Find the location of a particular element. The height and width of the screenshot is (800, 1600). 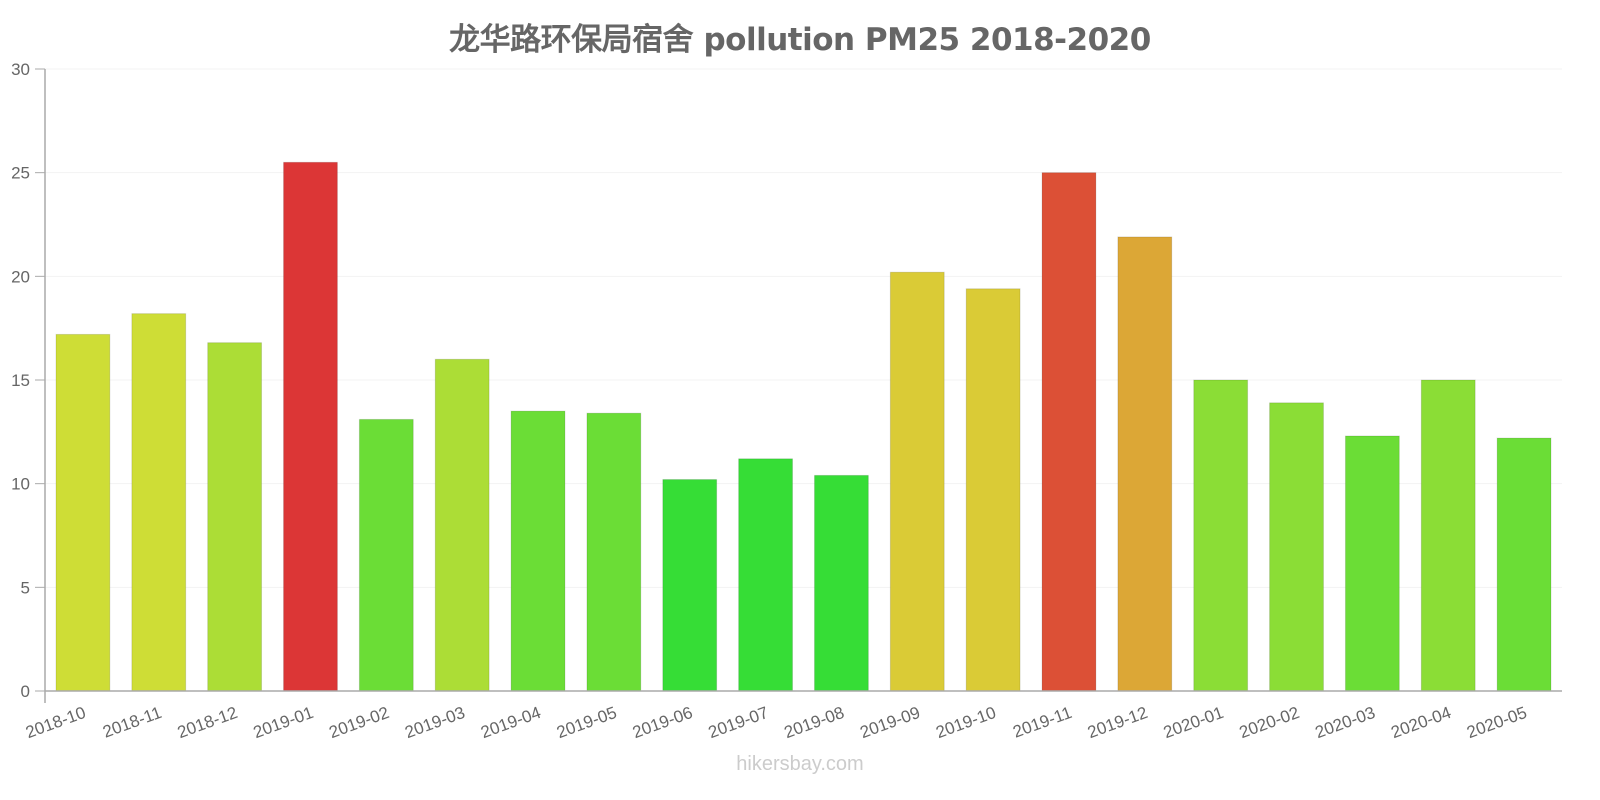

x-tick-label: 2020-05 is located at coordinates (1496, 722).